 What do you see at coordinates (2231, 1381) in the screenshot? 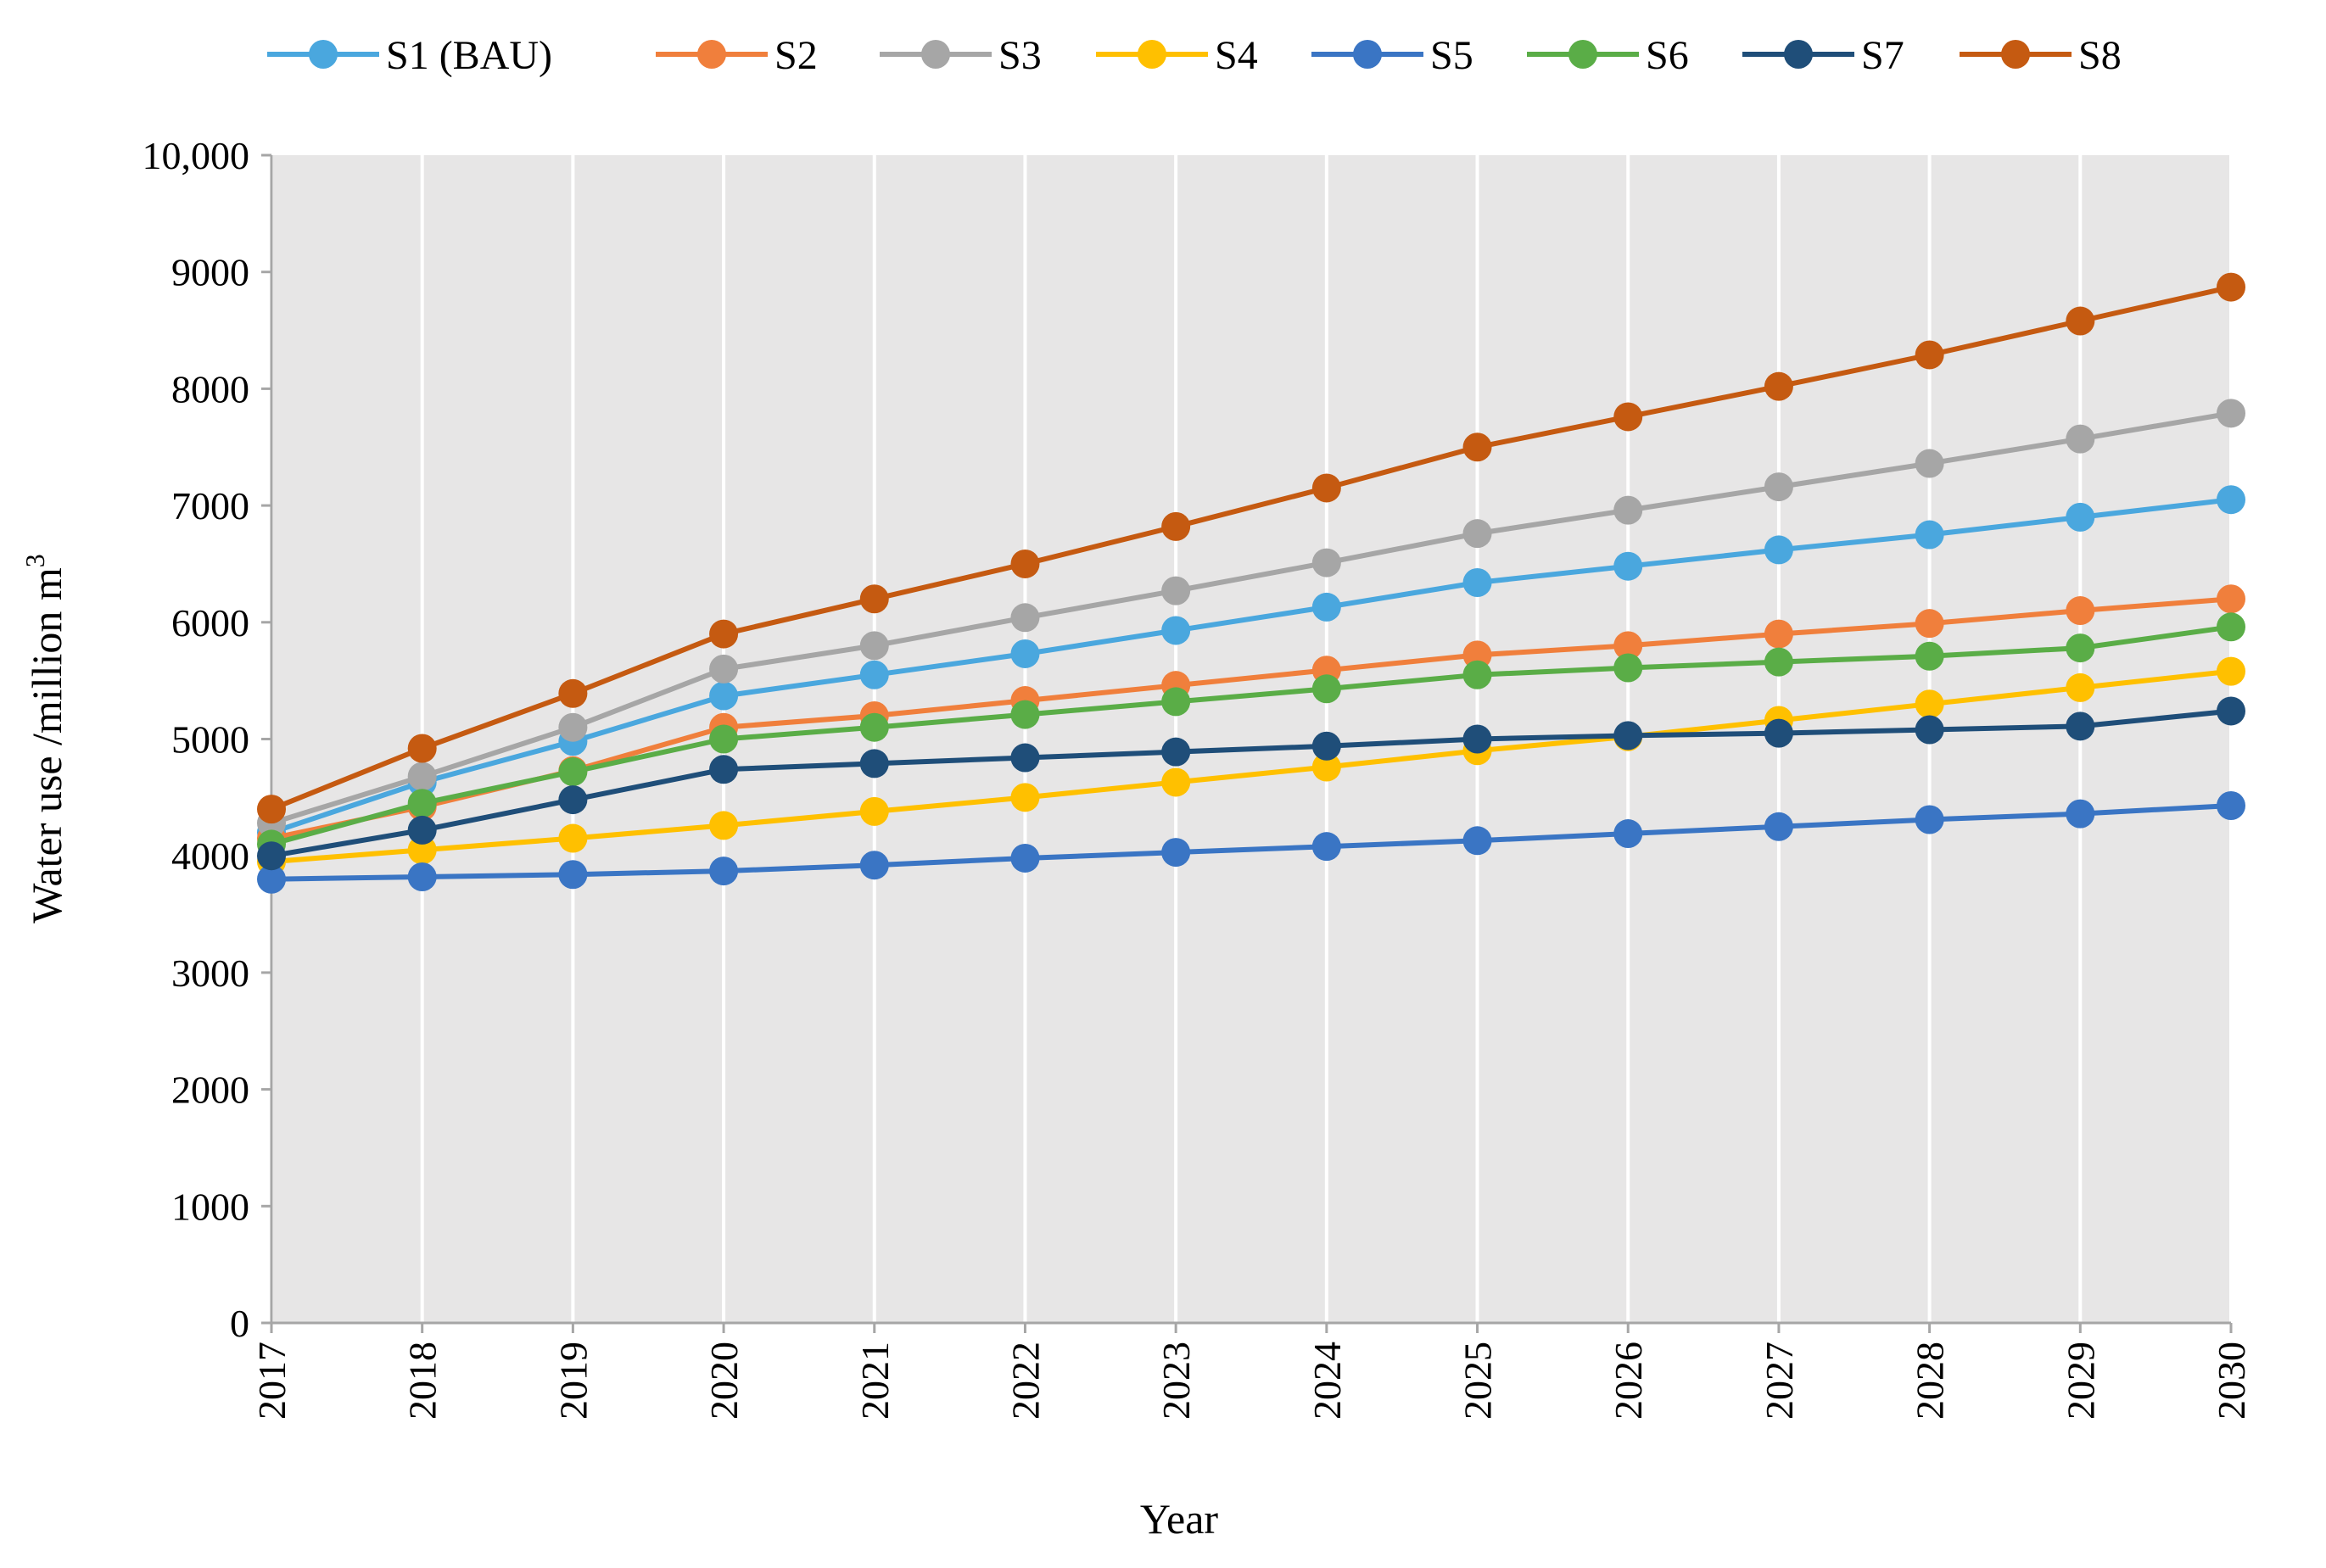
I see `x-tick-label: 2030` at bounding box center [2231, 1381].